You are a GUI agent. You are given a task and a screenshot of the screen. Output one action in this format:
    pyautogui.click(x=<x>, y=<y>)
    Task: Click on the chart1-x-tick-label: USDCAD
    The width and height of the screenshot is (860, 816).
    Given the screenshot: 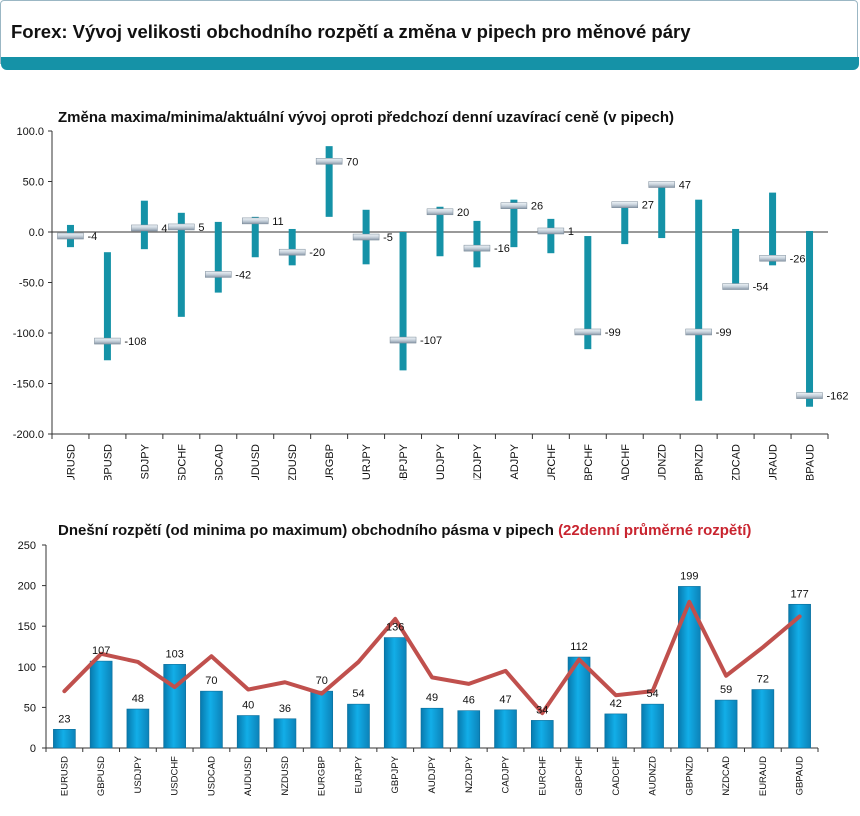 What is the action you would take?
    pyautogui.click(x=219, y=462)
    